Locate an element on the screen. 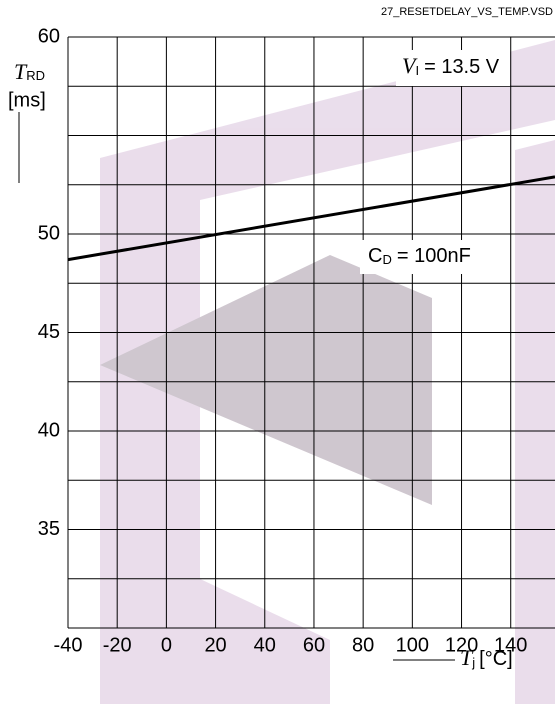 The height and width of the screenshot is (704, 555). x-tick-label: 60 is located at coordinates (314, 645).